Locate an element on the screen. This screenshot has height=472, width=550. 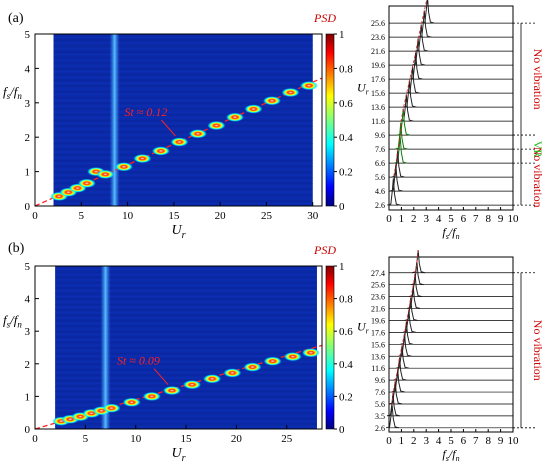
y-axis-label-sub: s is located at coordinates (9, 96).